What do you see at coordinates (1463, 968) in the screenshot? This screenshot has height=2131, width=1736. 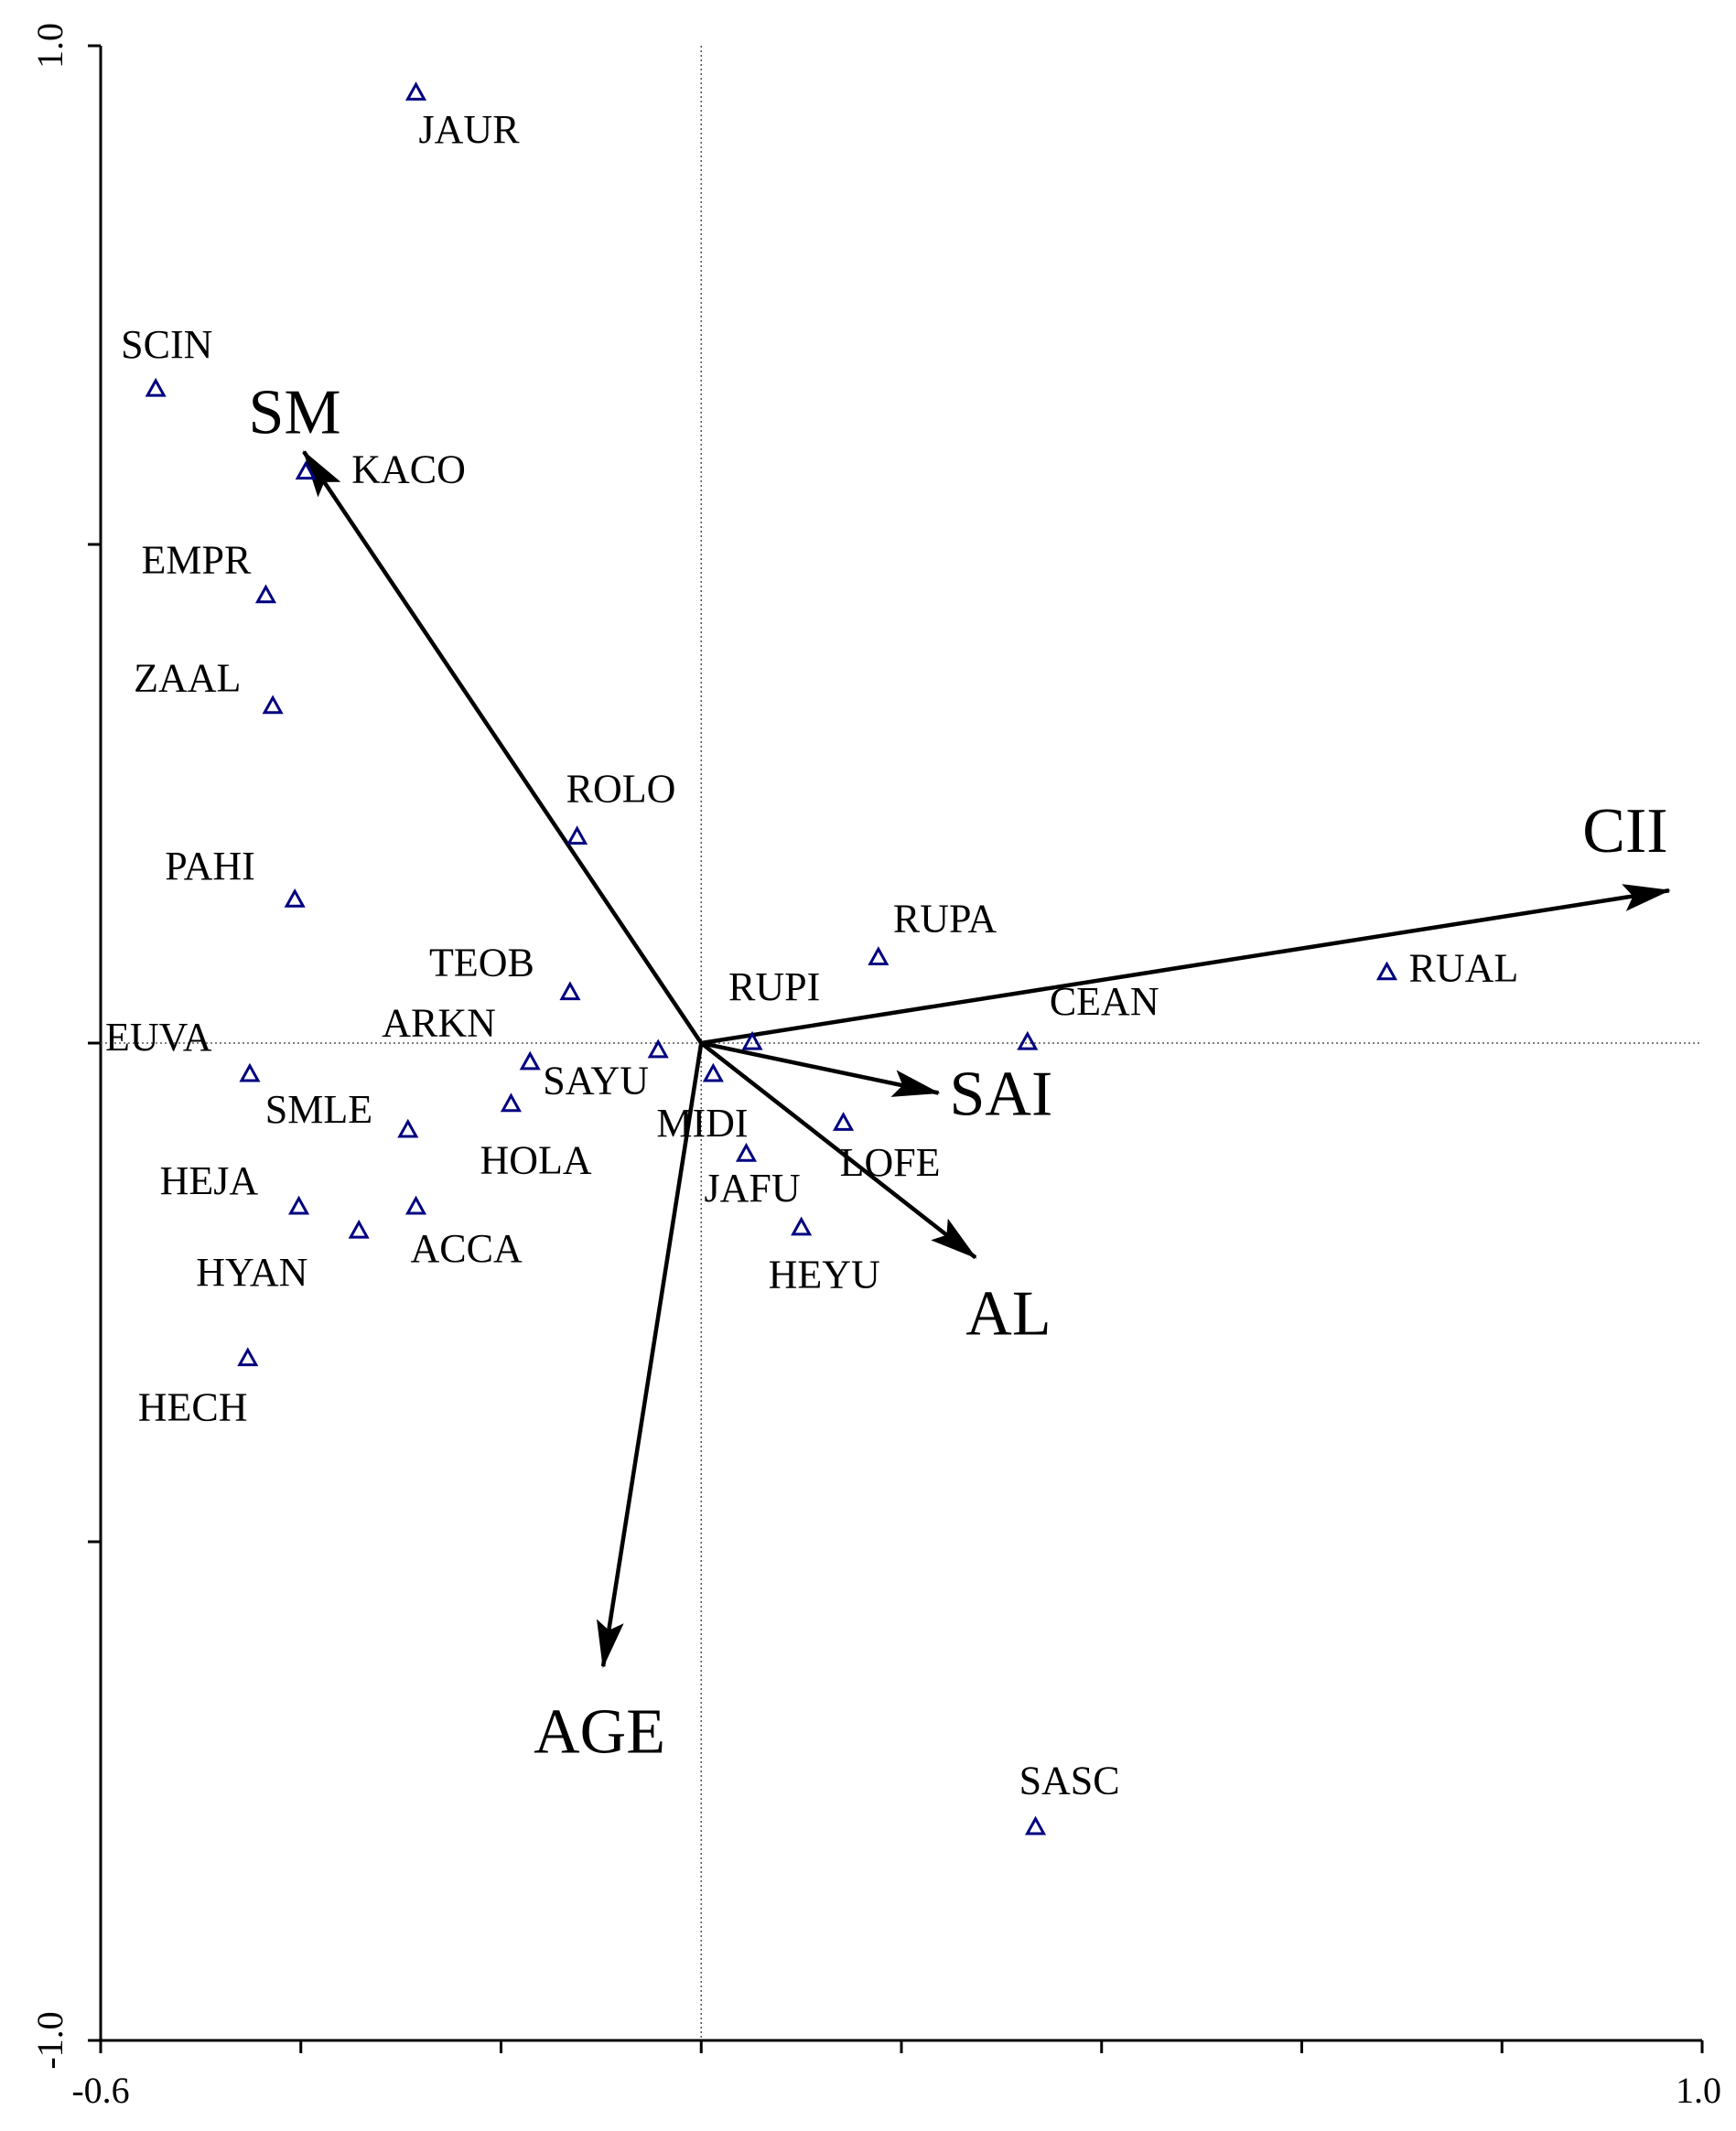 I see `species-label-rual: RUAL` at bounding box center [1463, 968].